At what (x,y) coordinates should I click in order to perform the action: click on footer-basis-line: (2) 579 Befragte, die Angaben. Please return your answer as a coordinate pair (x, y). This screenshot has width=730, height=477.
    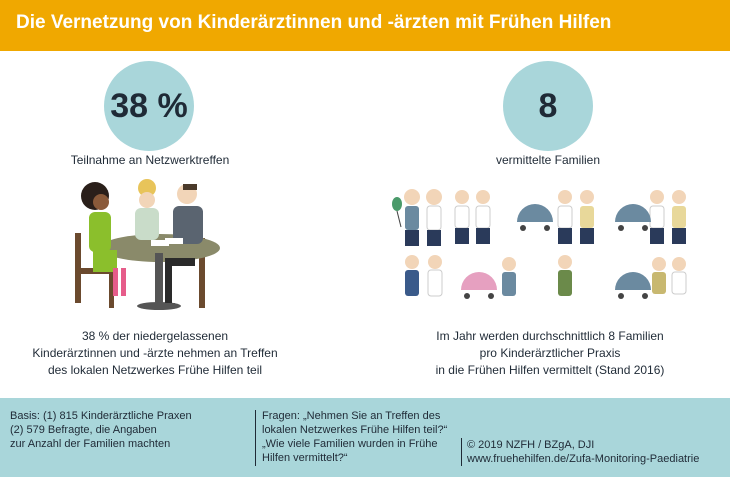
    Looking at the image, I should click on (83, 430).